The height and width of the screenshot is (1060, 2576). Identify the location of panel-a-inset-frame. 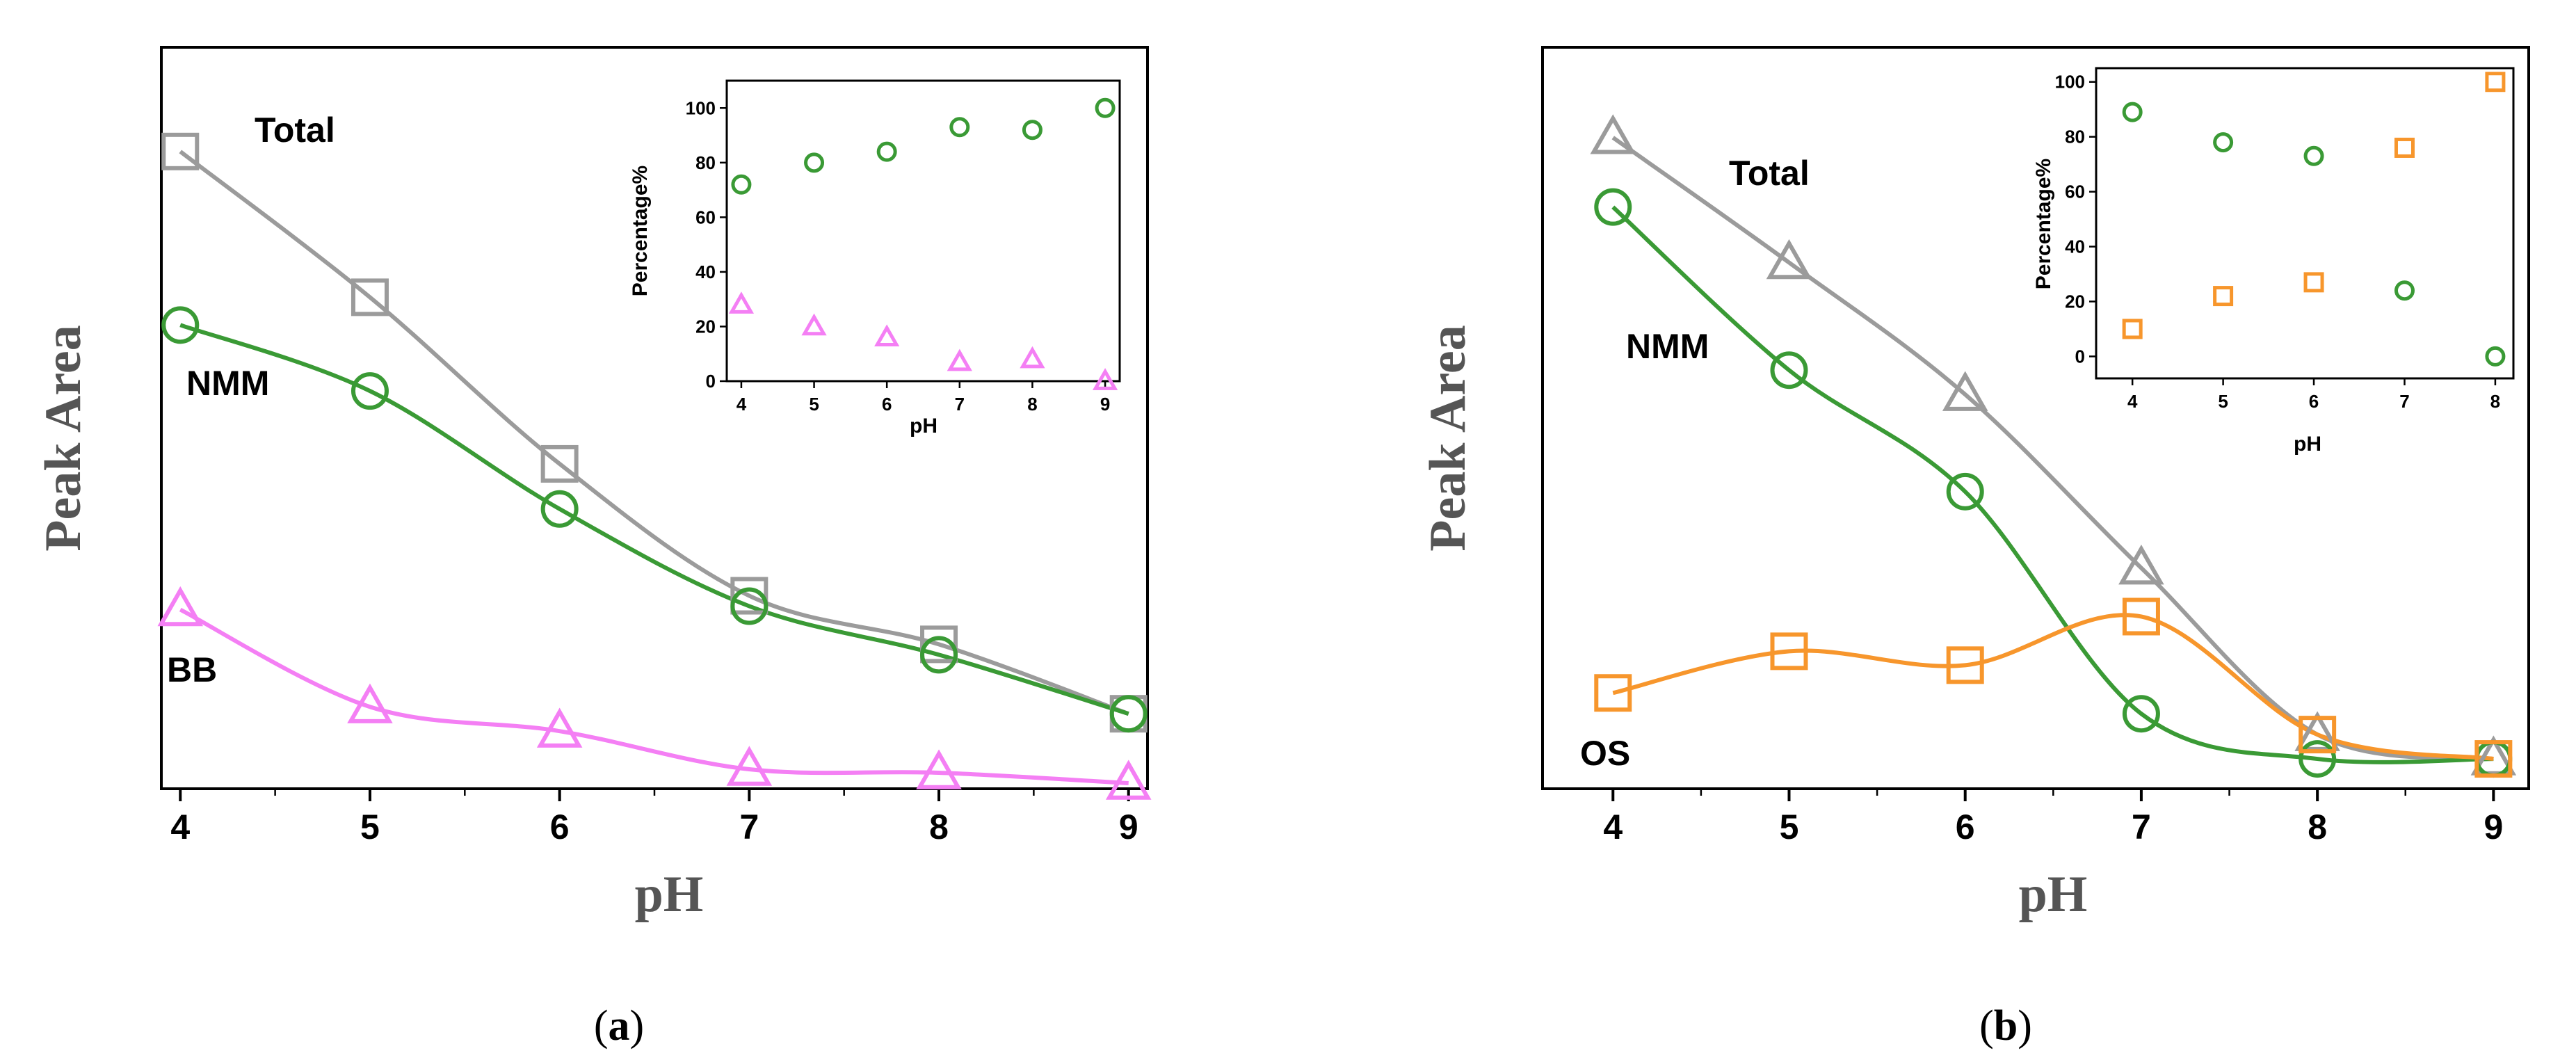
(923, 231).